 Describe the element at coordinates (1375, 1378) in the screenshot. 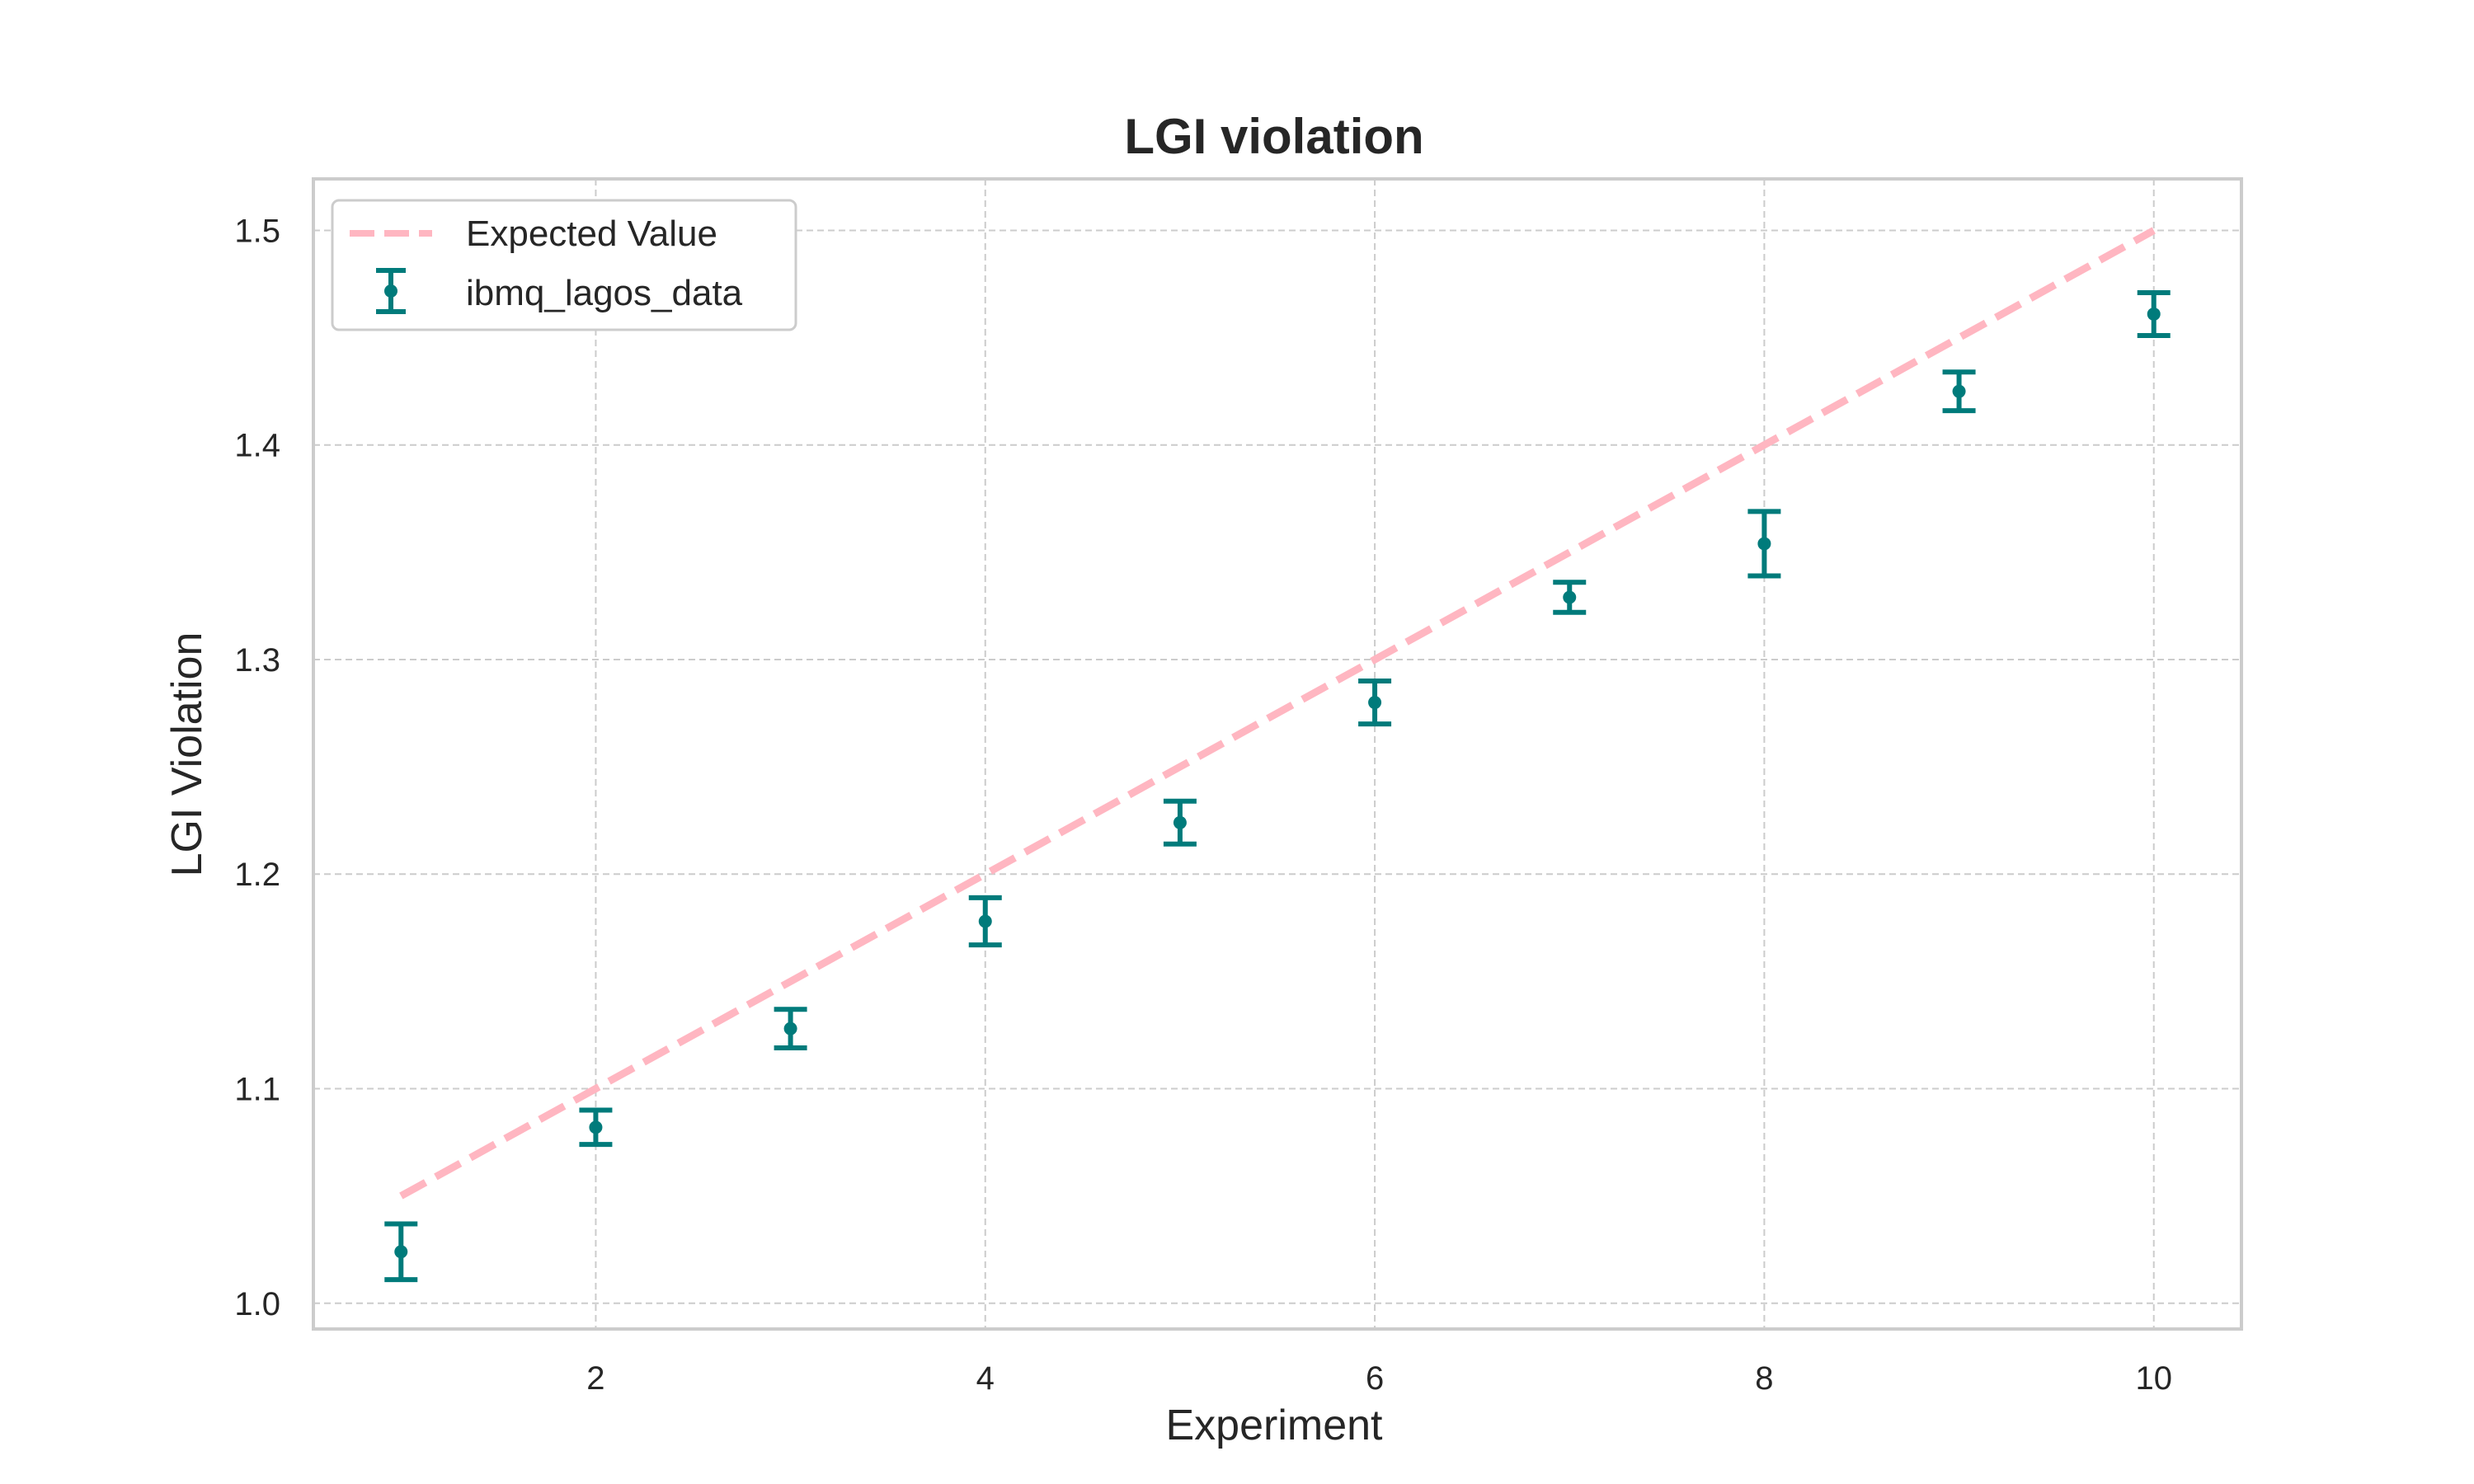

I see `x-tick-label: 6` at that location.